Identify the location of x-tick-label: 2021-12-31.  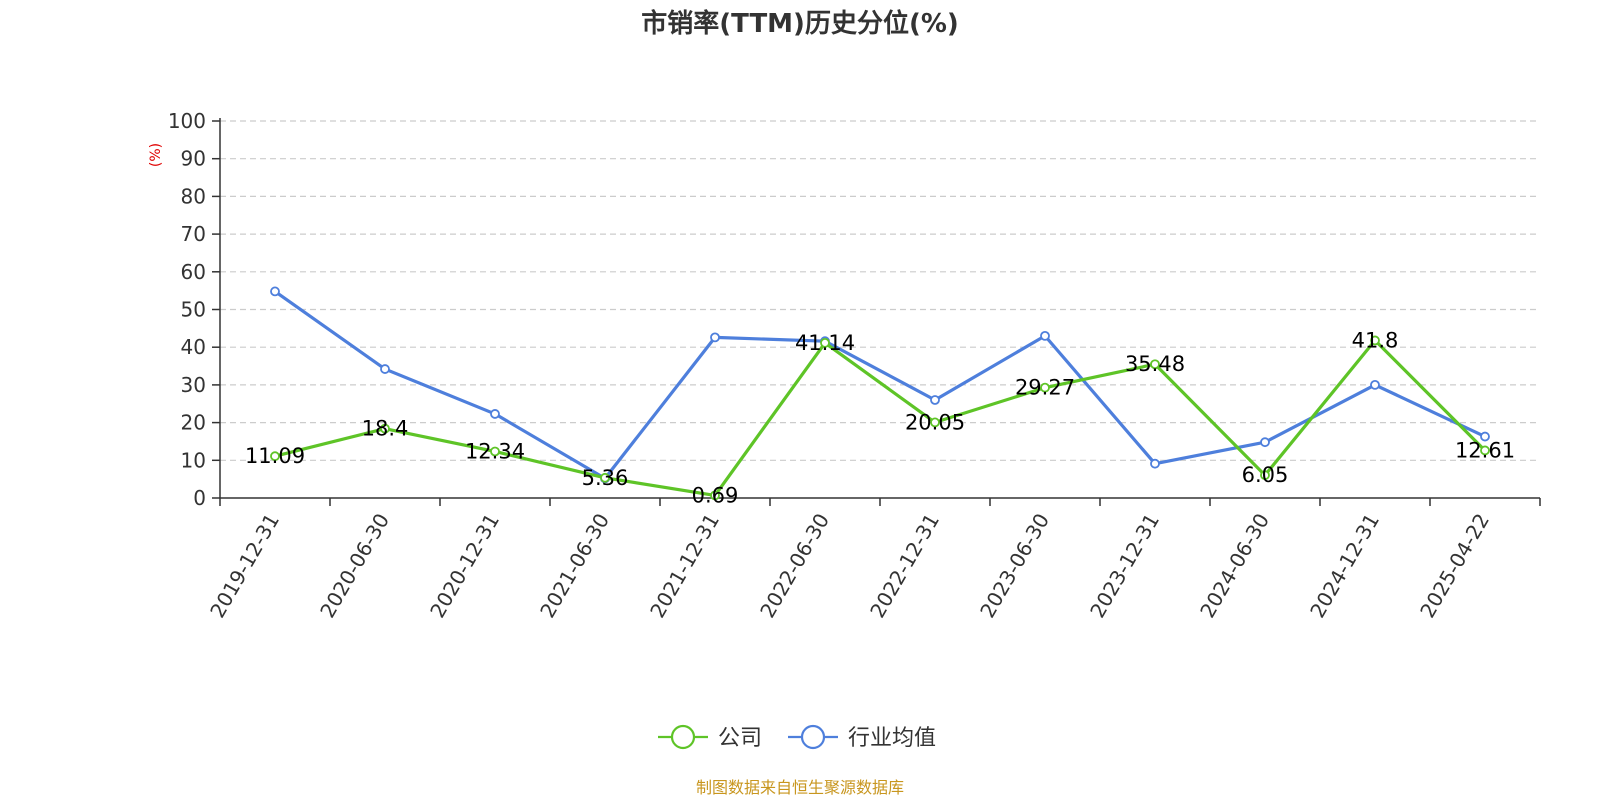
(684, 565).